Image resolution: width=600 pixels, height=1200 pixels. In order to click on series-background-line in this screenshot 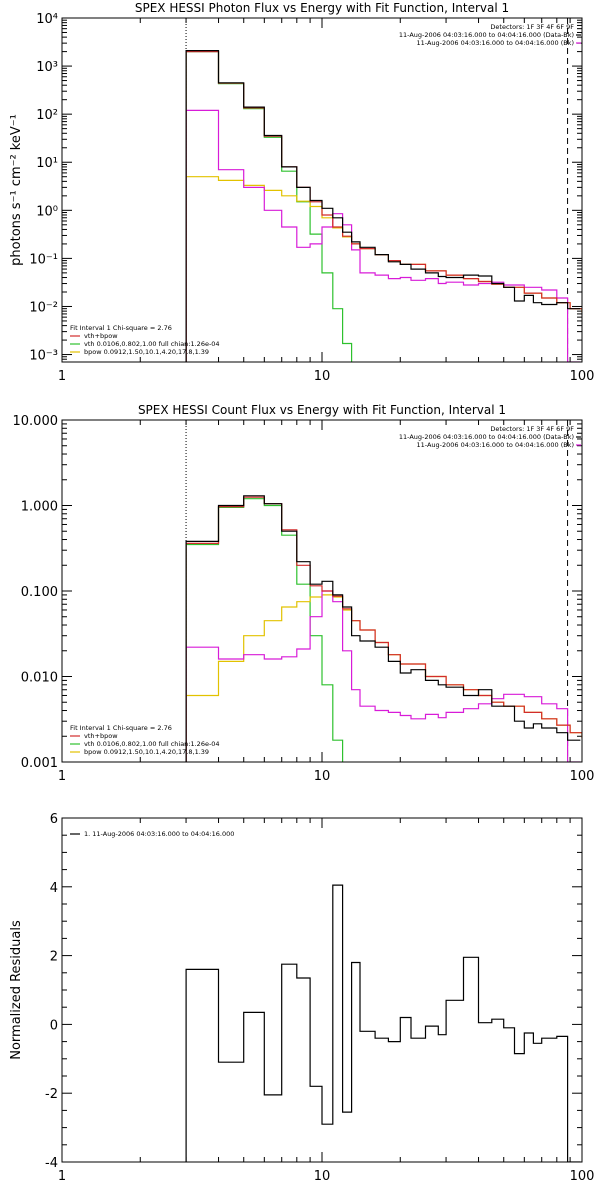, I will do `click(383, 676)`.